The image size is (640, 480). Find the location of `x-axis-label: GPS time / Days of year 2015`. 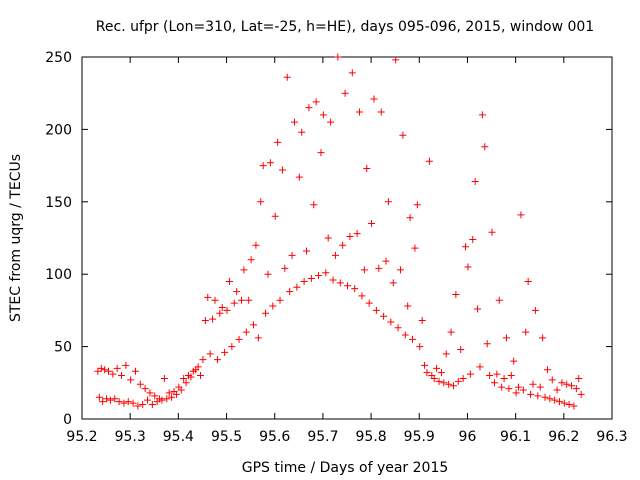

x-axis-label: GPS time / Days of year 2015 is located at coordinates (345, 468).